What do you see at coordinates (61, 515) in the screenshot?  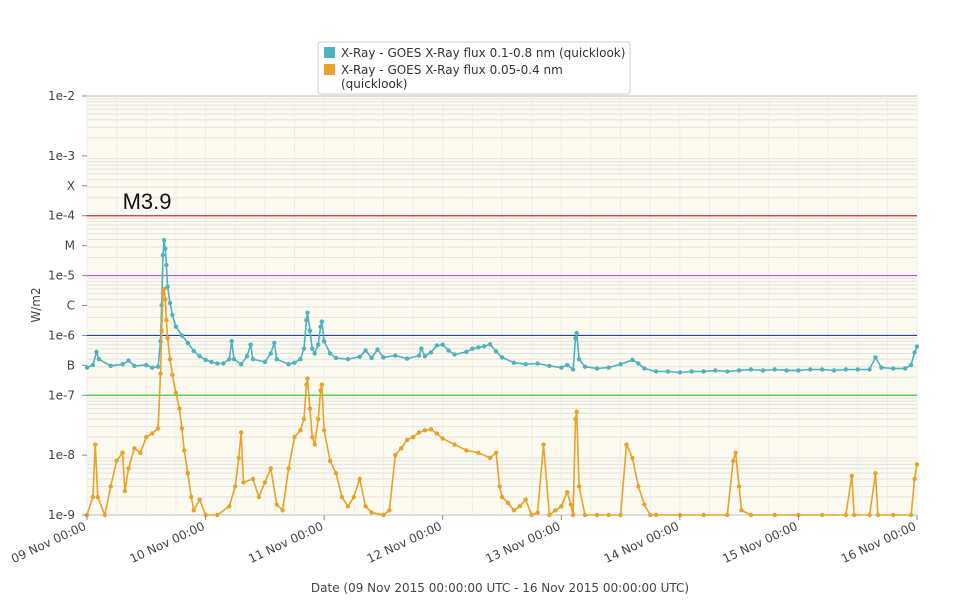 I see `y-tick-label: 1e-9` at bounding box center [61, 515].